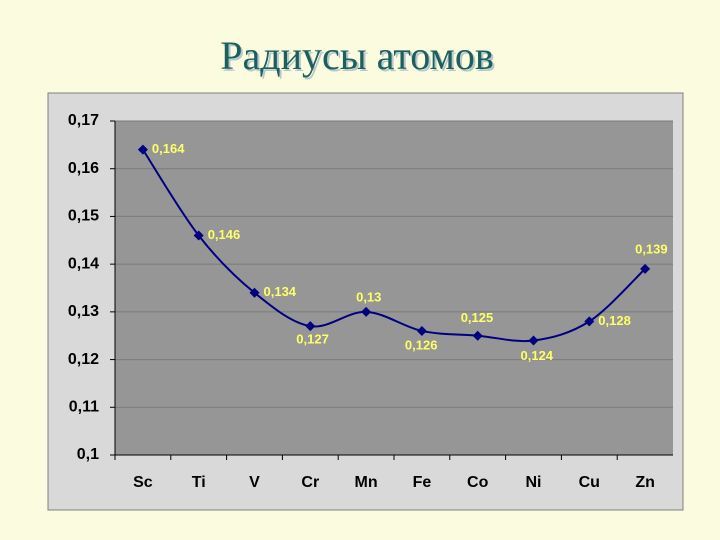  What do you see at coordinates (83, 120) in the screenshot?
I see `y-tick-label: 0,17` at bounding box center [83, 120].